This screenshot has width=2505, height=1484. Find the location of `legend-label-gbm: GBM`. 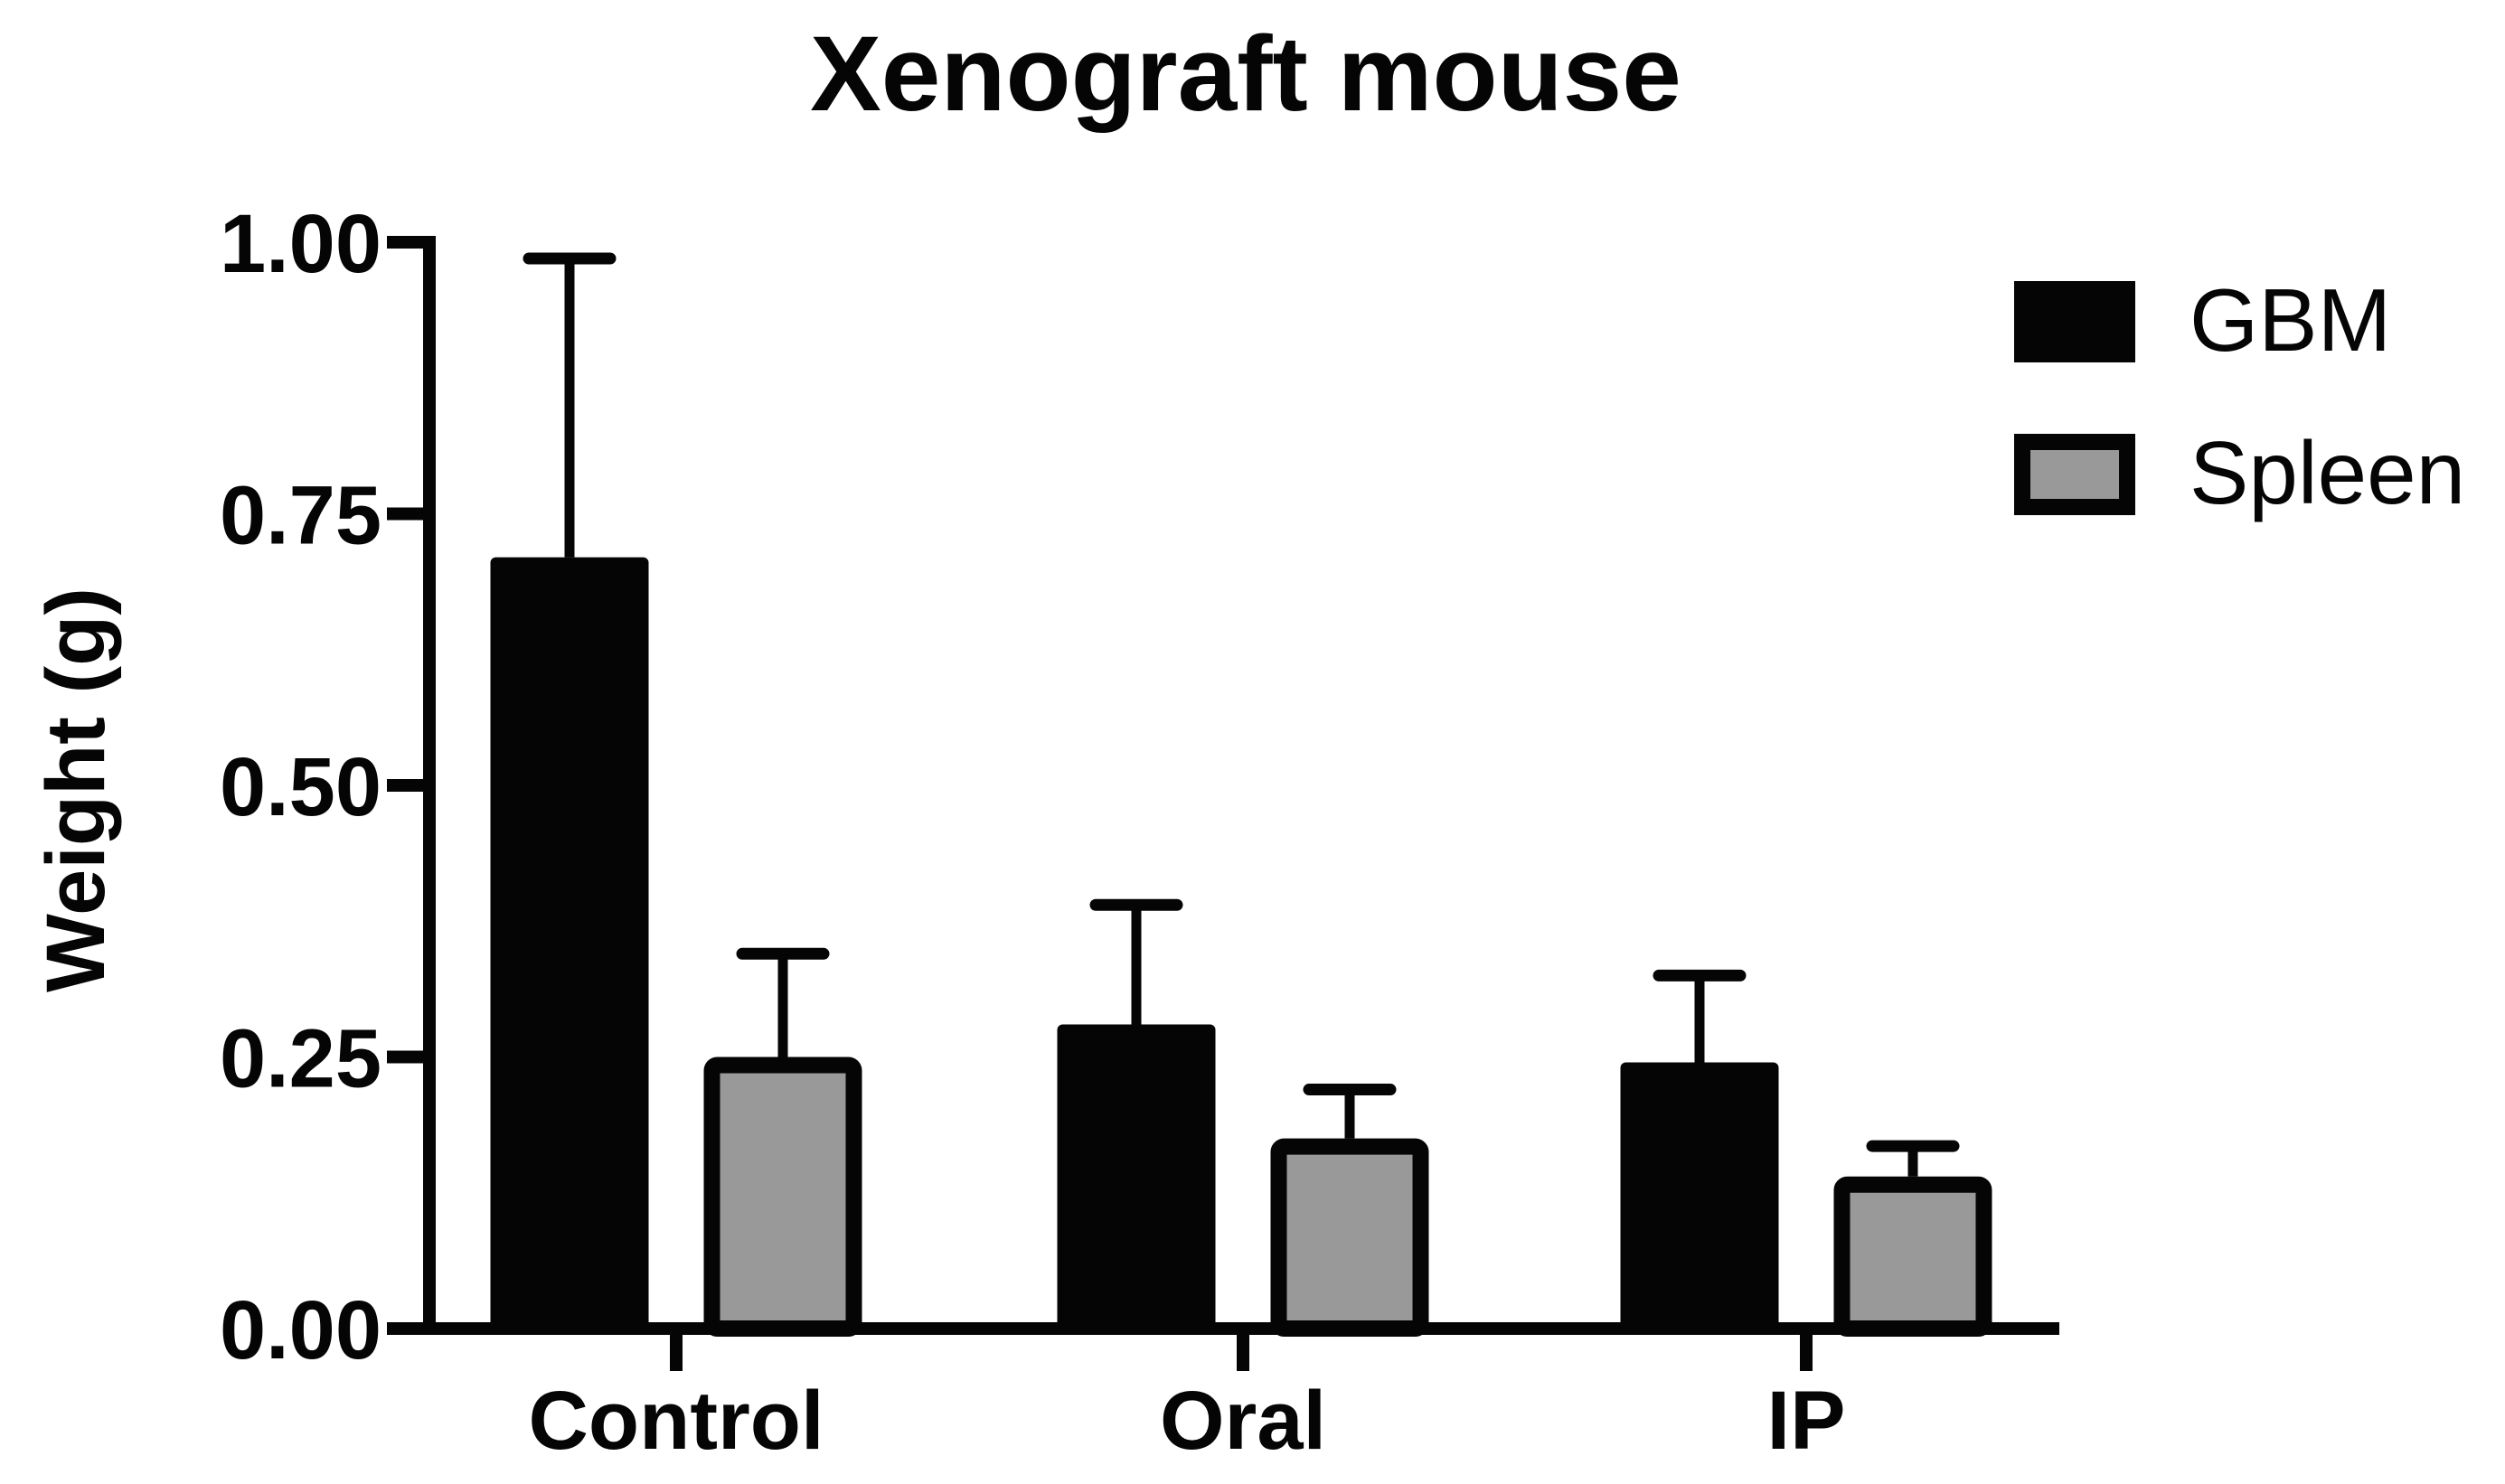

legend-label-gbm: GBM is located at coordinates (2290, 320).